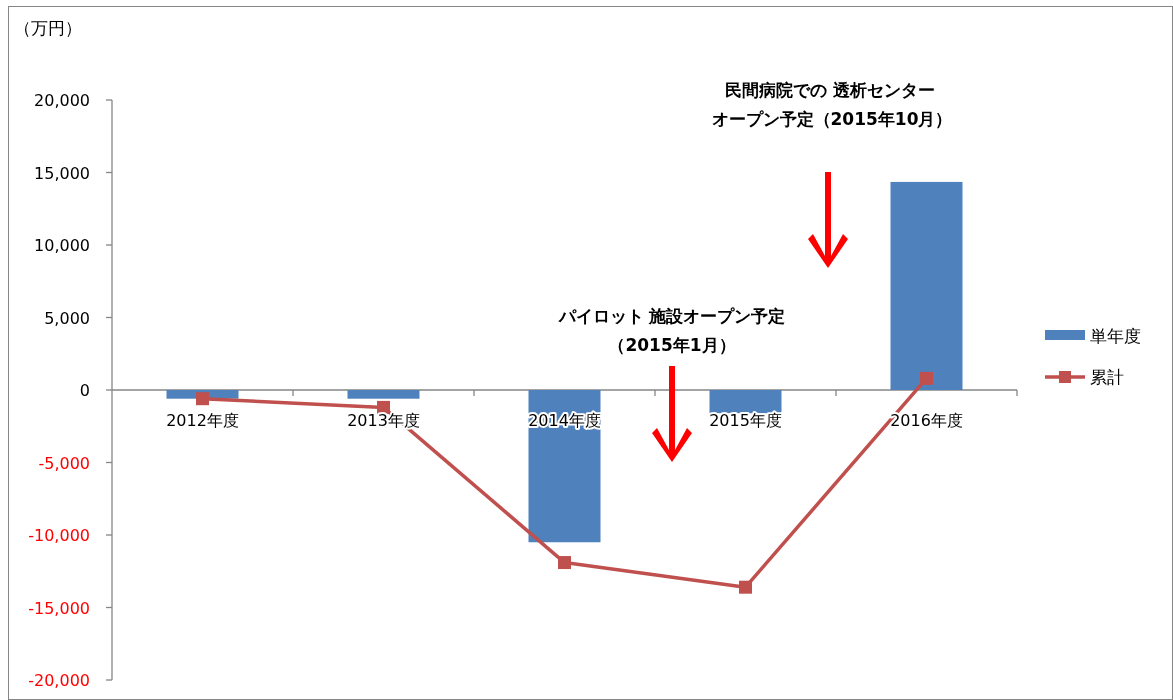 This screenshot has width=1173, height=700. What do you see at coordinates (926, 420) in the screenshot?
I see `x-tick-label: 2016年度` at bounding box center [926, 420].